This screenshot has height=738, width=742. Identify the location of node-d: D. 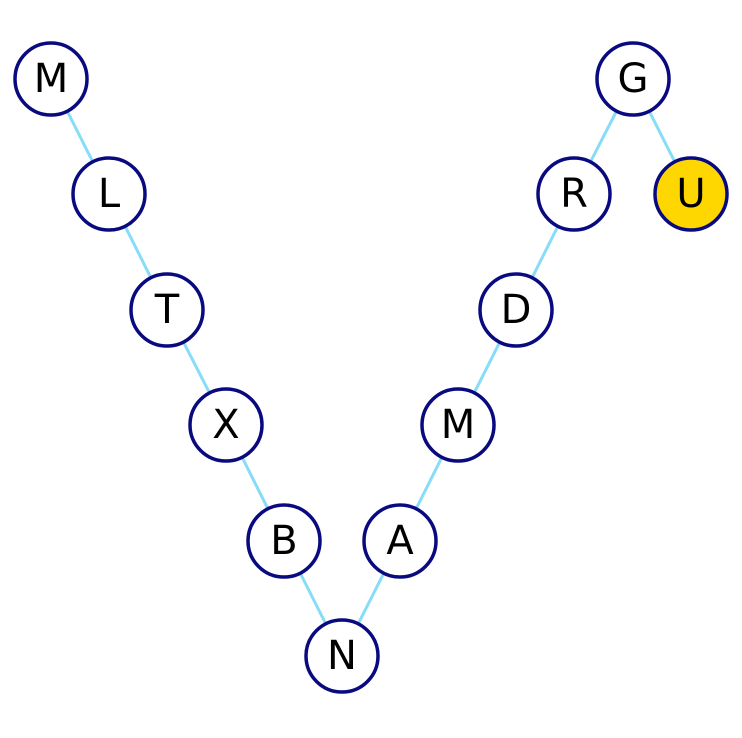
(516, 310).